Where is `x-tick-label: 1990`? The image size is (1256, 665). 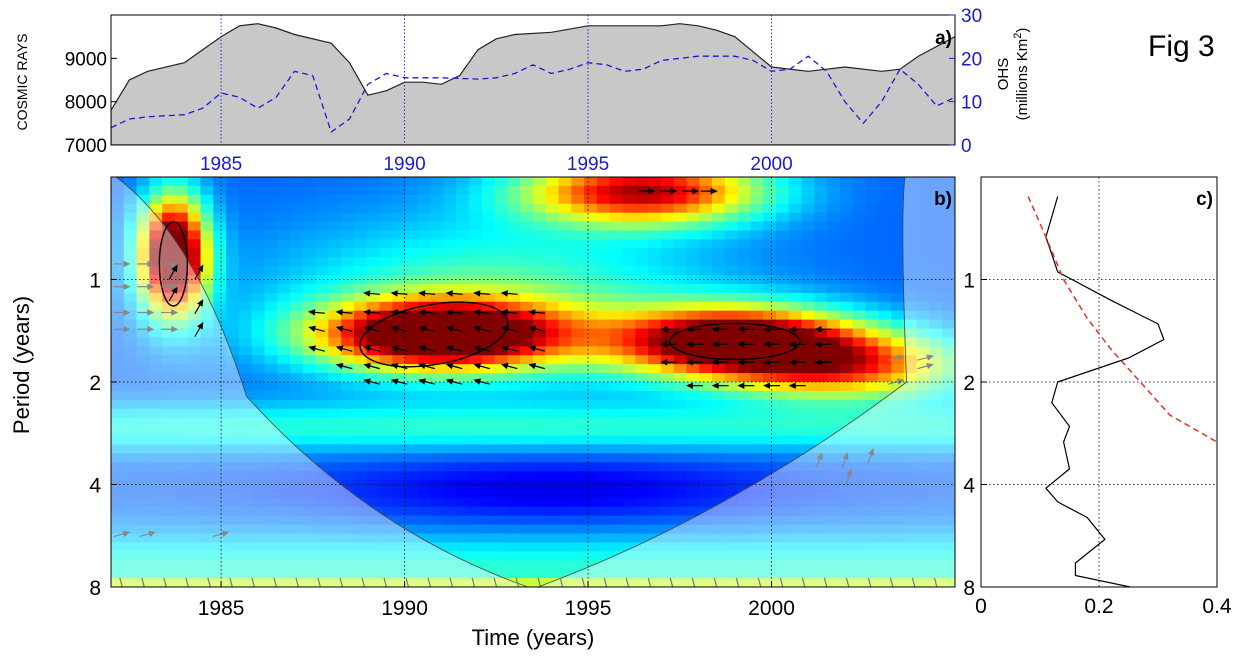
x-tick-label: 1990 is located at coordinates (404, 164).